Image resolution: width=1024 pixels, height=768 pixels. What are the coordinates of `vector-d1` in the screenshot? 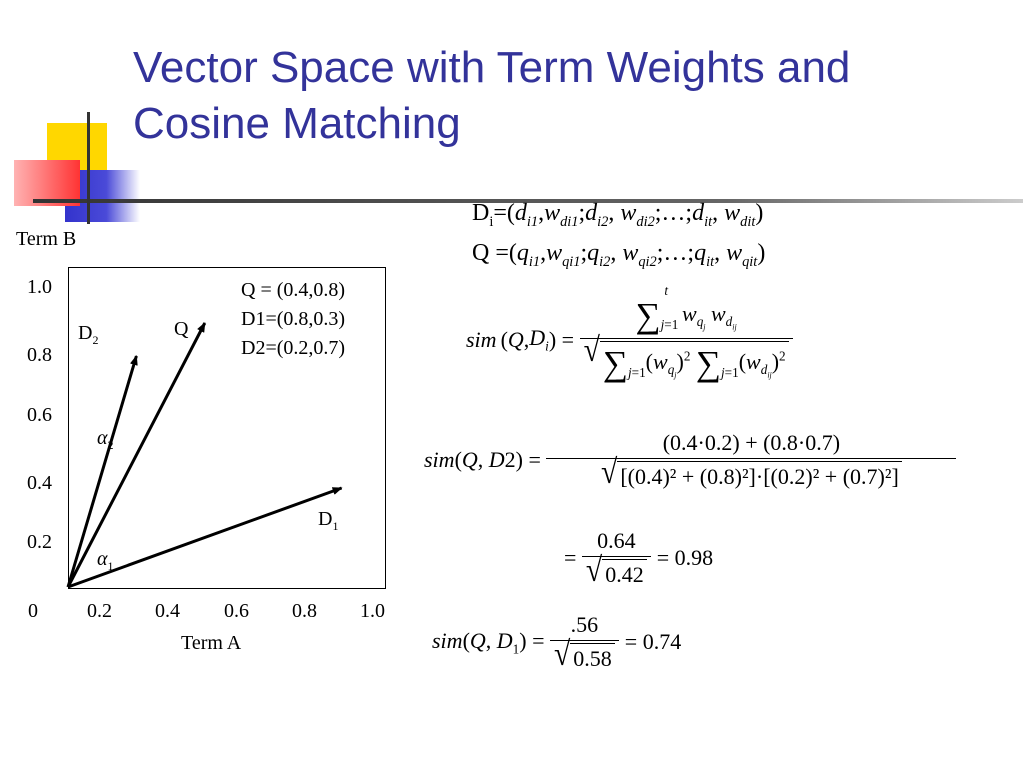 It's located at (205, 537).